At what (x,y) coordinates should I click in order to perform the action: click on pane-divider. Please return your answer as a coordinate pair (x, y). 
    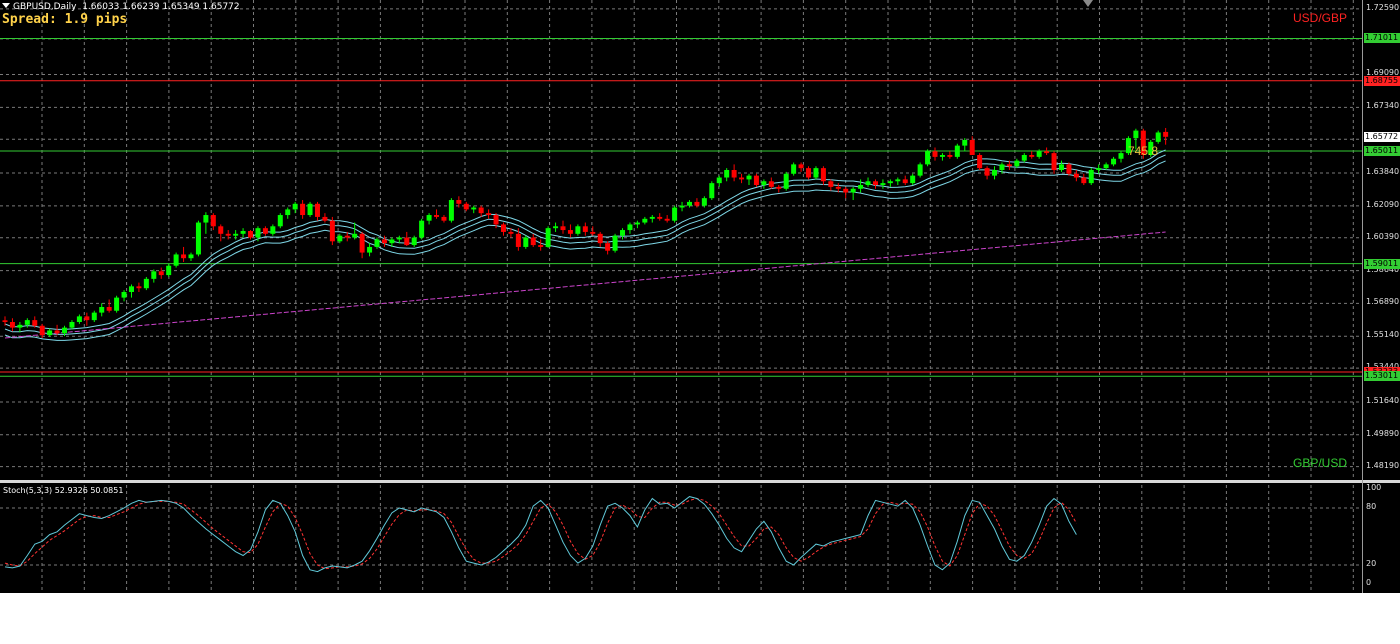
    Looking at the image, I should click on (700, 481).